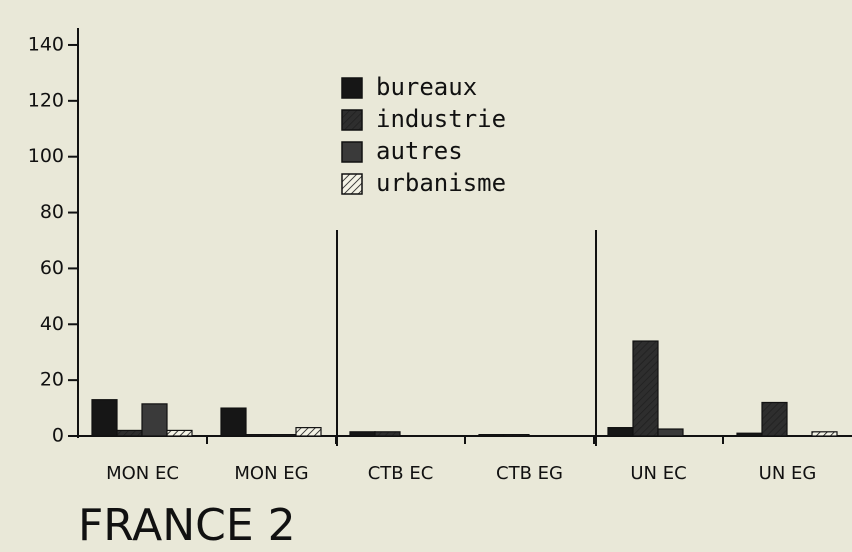 This screenshot has height=552, width=852. Describe the element at coordinates (441, 183) in the screenshot. I see `legend-label: urbanisme` at that location.